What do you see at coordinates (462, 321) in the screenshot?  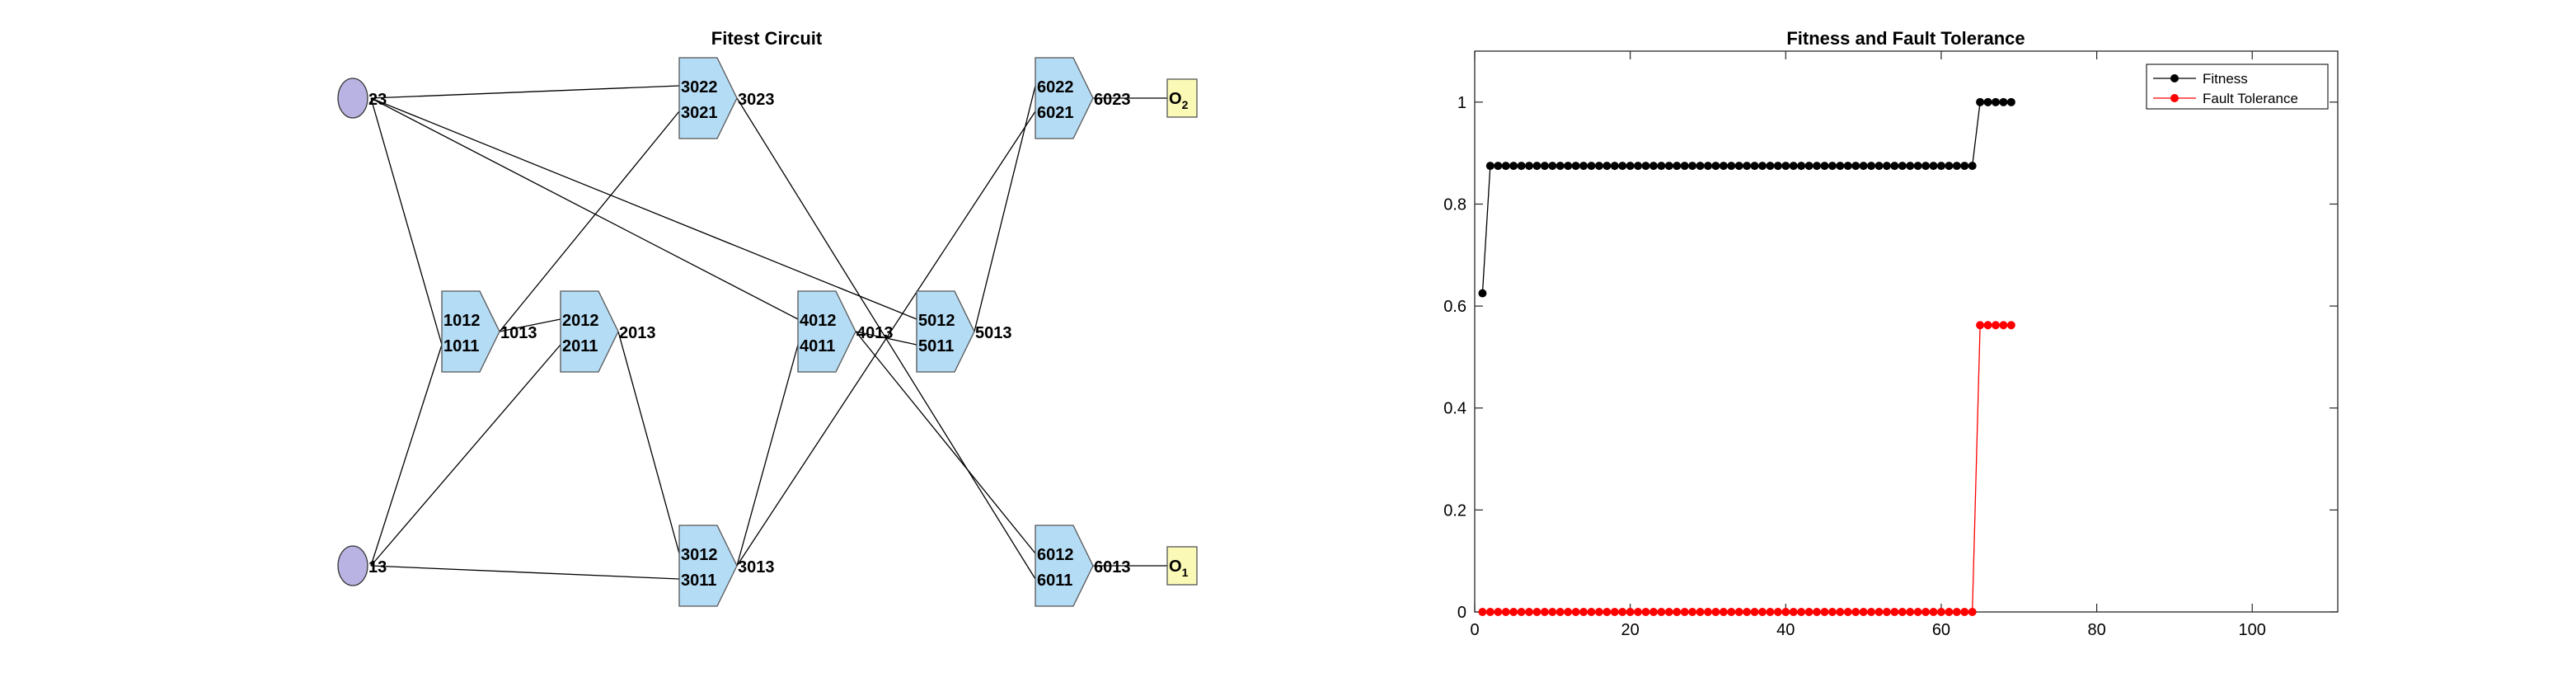 I see `gate-input-top-label: 1012` at bounding box center [462, 321].